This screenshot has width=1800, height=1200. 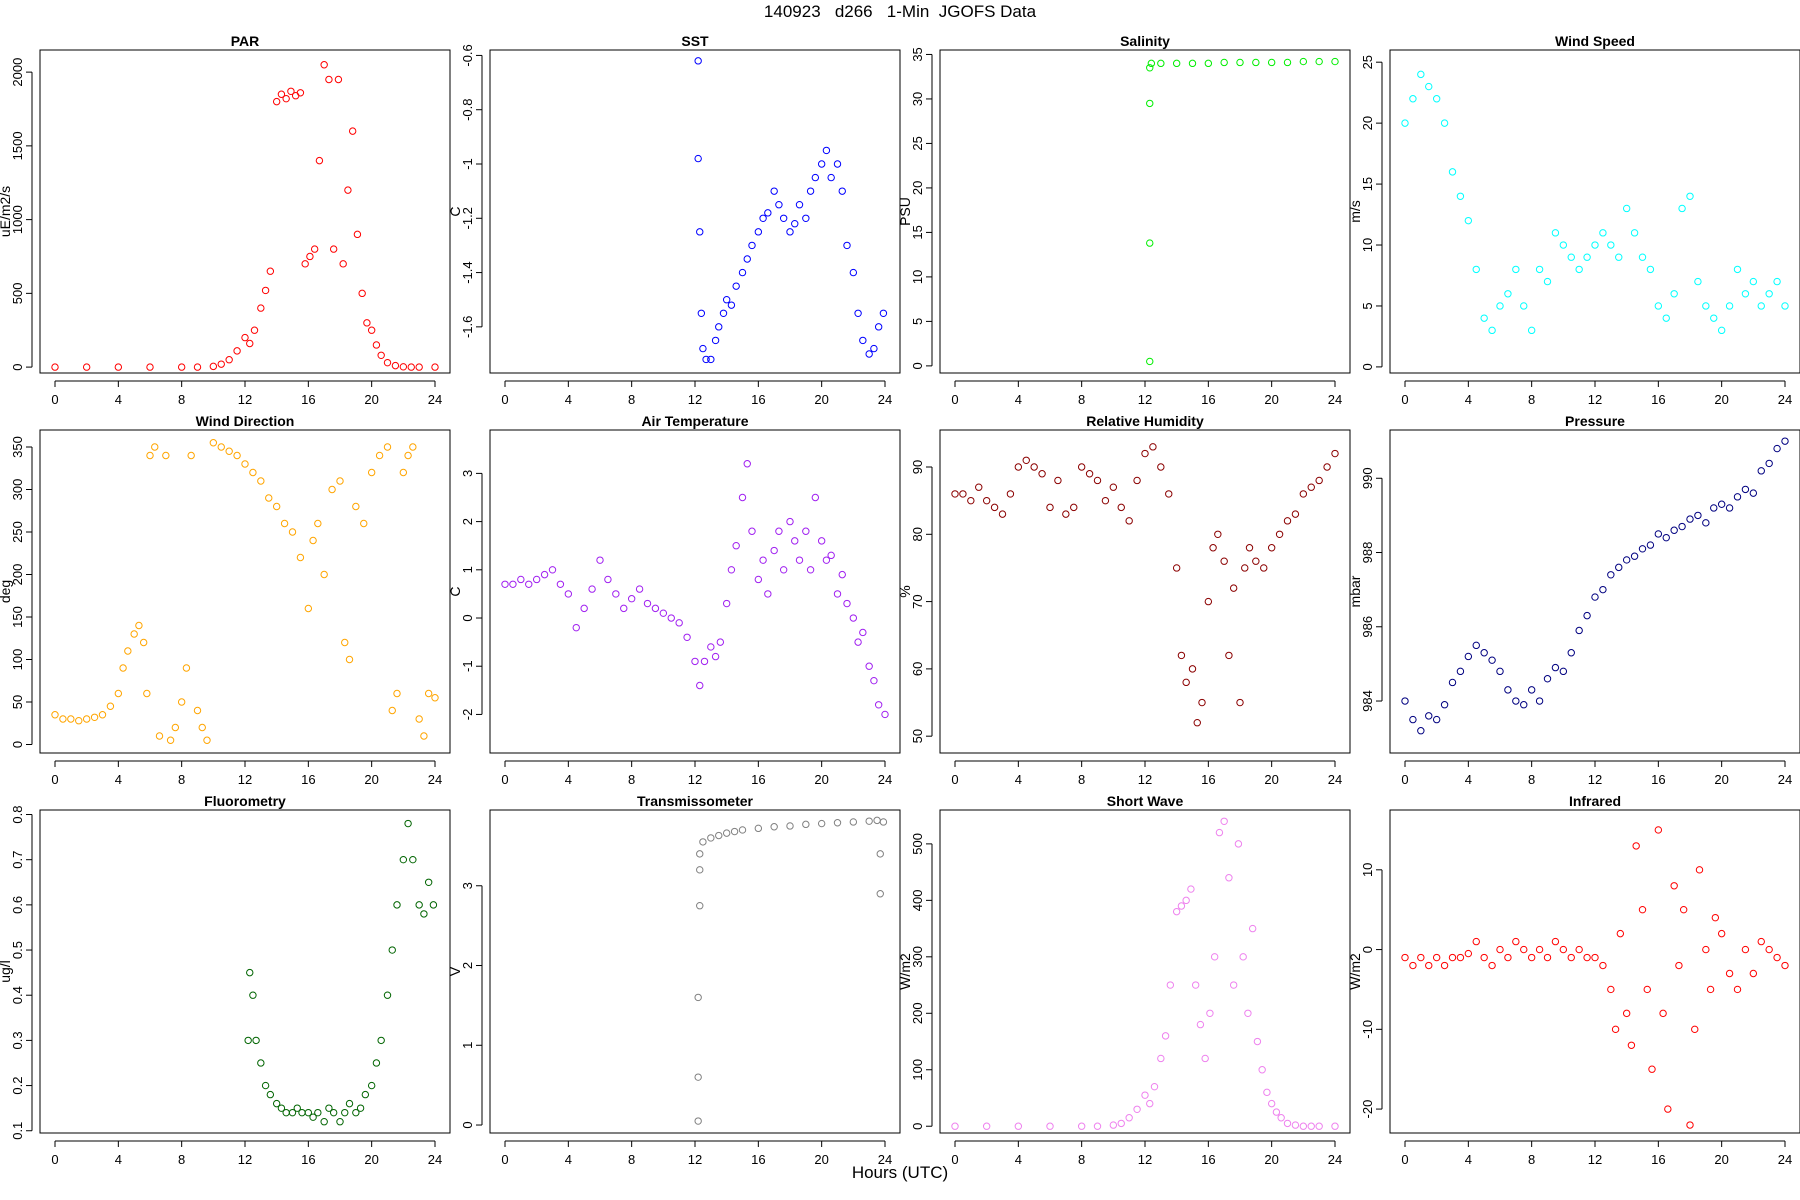 What do you see at coordinates (885, 779) in the screenshot?
I see `x-tick-label: 24` at bounding box center [885, 779].